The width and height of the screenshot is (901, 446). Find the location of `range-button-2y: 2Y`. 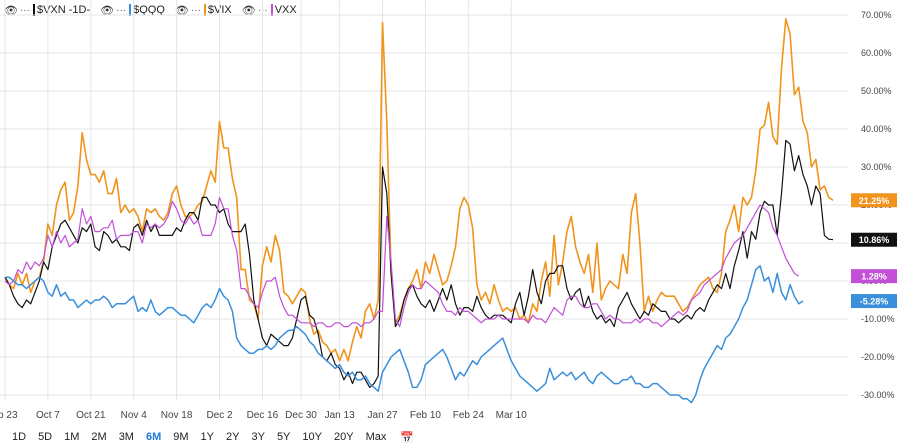

range-button-2y: 2Y is located at coordinates (233, 437).